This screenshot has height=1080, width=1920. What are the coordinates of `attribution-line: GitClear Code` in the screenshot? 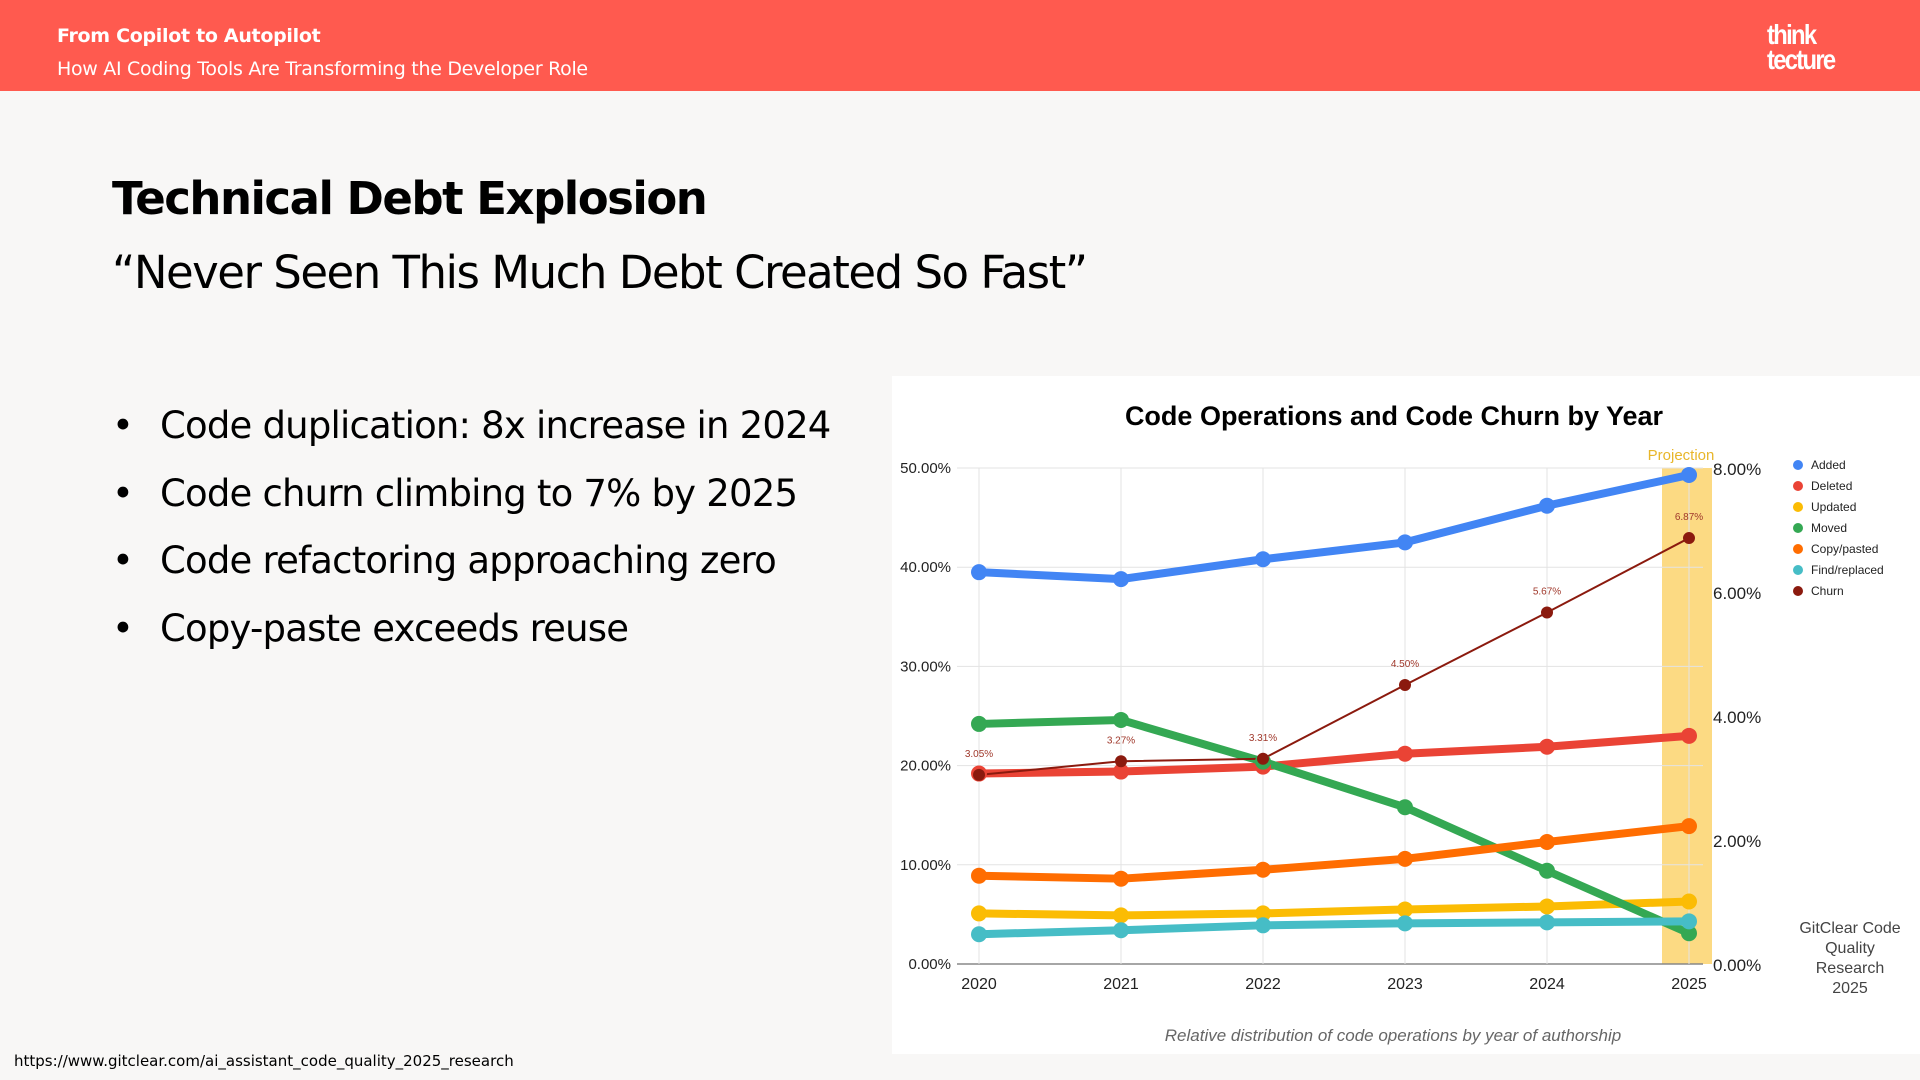 It's located at (1849, 928).